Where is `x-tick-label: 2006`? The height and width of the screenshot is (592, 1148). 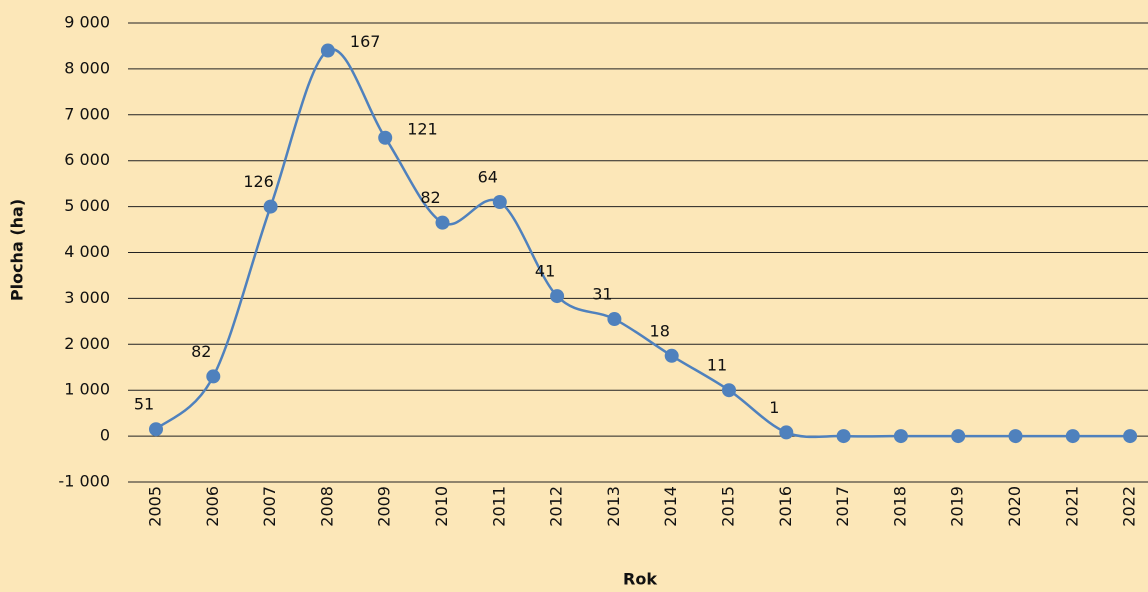
x-tick-label: 2006 is located at coordinates (212, 506).